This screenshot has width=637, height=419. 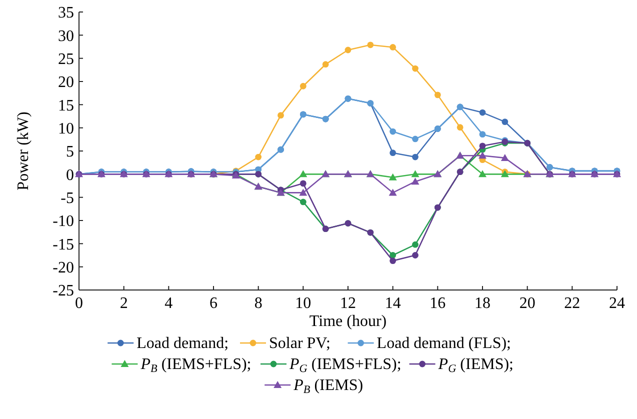 I want to click on x-tick-label: 8, so click(x=258, y=303).